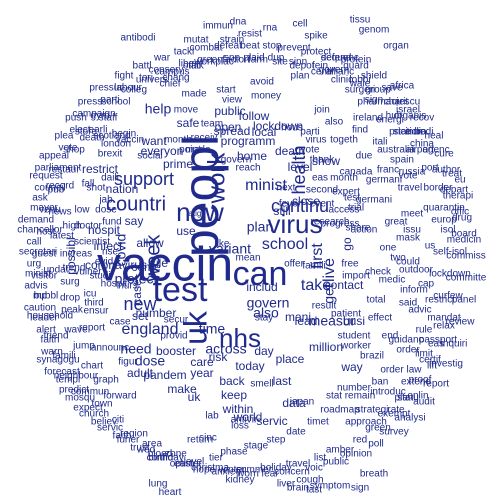 This screenshot has height=504, width=504. What do you see at coordinates (86, 132) in the screenshot?
I see `cloud-word: store` at bounding box center [86, 132].